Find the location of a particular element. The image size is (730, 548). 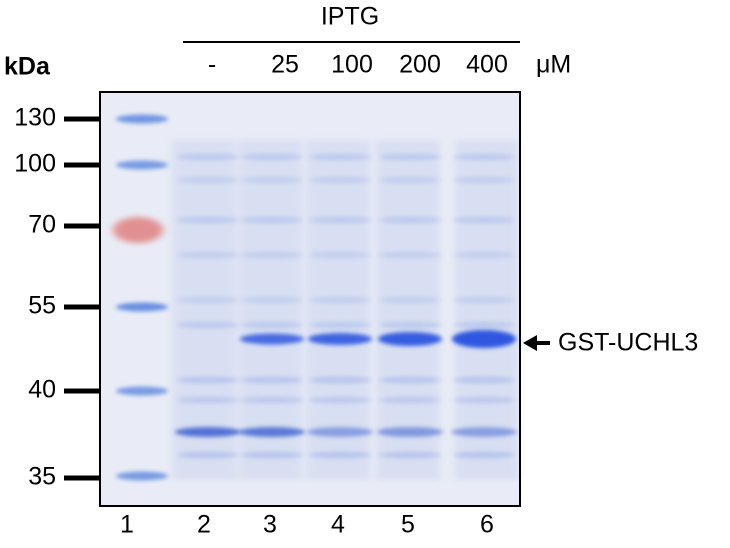

markers: 130 100 70 55 40 35 is located at coordinates (57, 297).